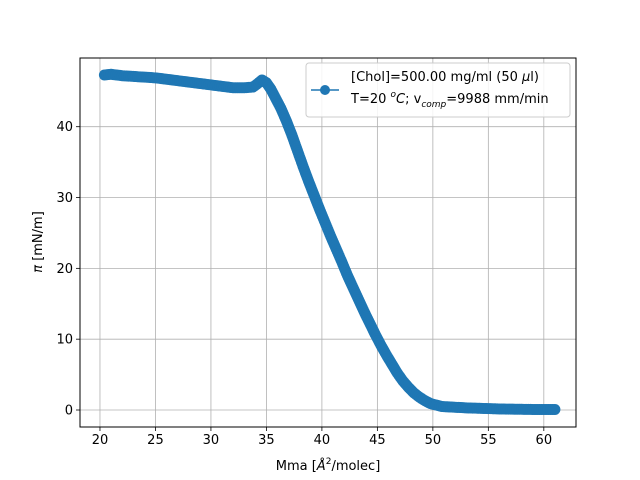 The width and height of the screenshot is (640, 480). I want to click on x-tick-label: 30, so click(211, 440).